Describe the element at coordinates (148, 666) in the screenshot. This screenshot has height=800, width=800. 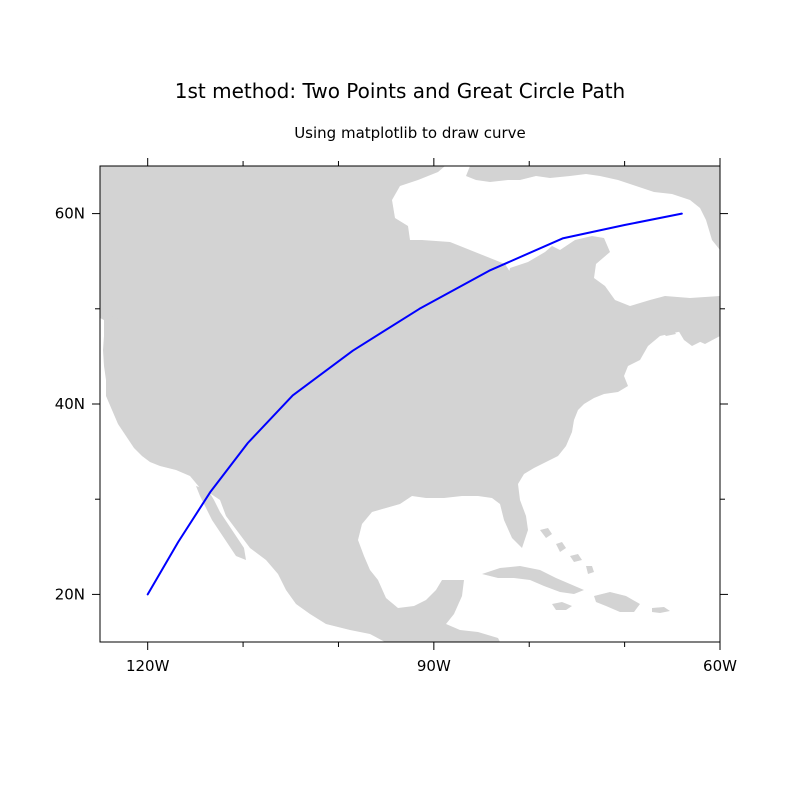
I see `x-tick-label: 120W` at that location.